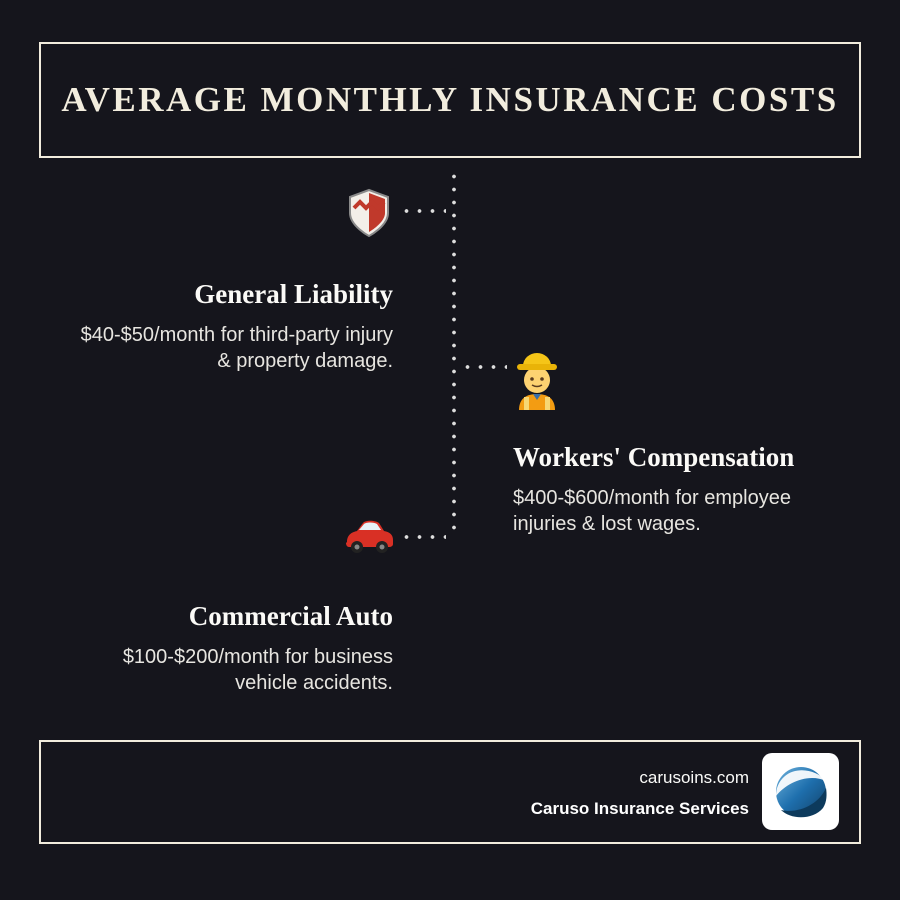 The height and width of the screenshot is (900, 900). What do you see at coordinates (694, 777) in the screenshot?
I see `website-text: carusoins.com` at bounding box center [694, 777].